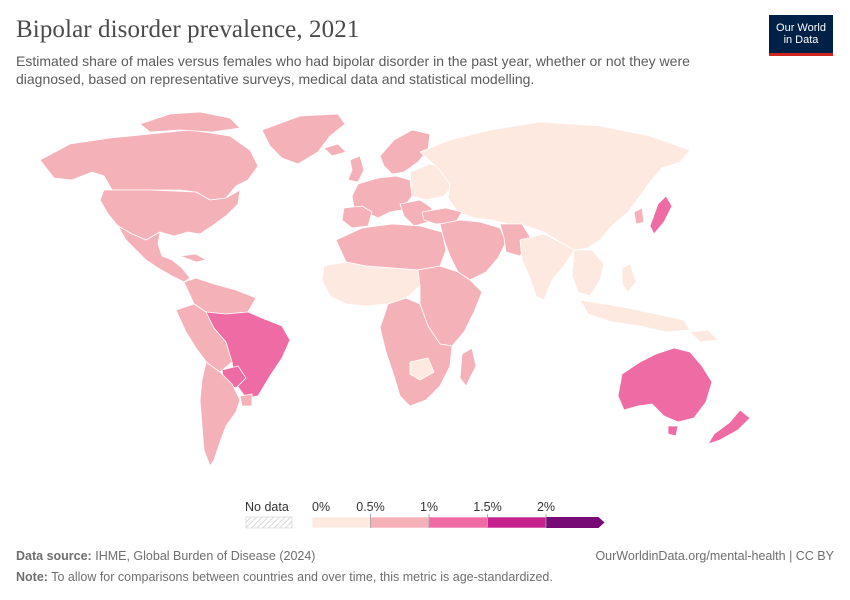 The width and height of the screenshot is (850, 600). Describe the element at coordinates (673, 431) in the screenshot. I see `region-tasmania` at that location.